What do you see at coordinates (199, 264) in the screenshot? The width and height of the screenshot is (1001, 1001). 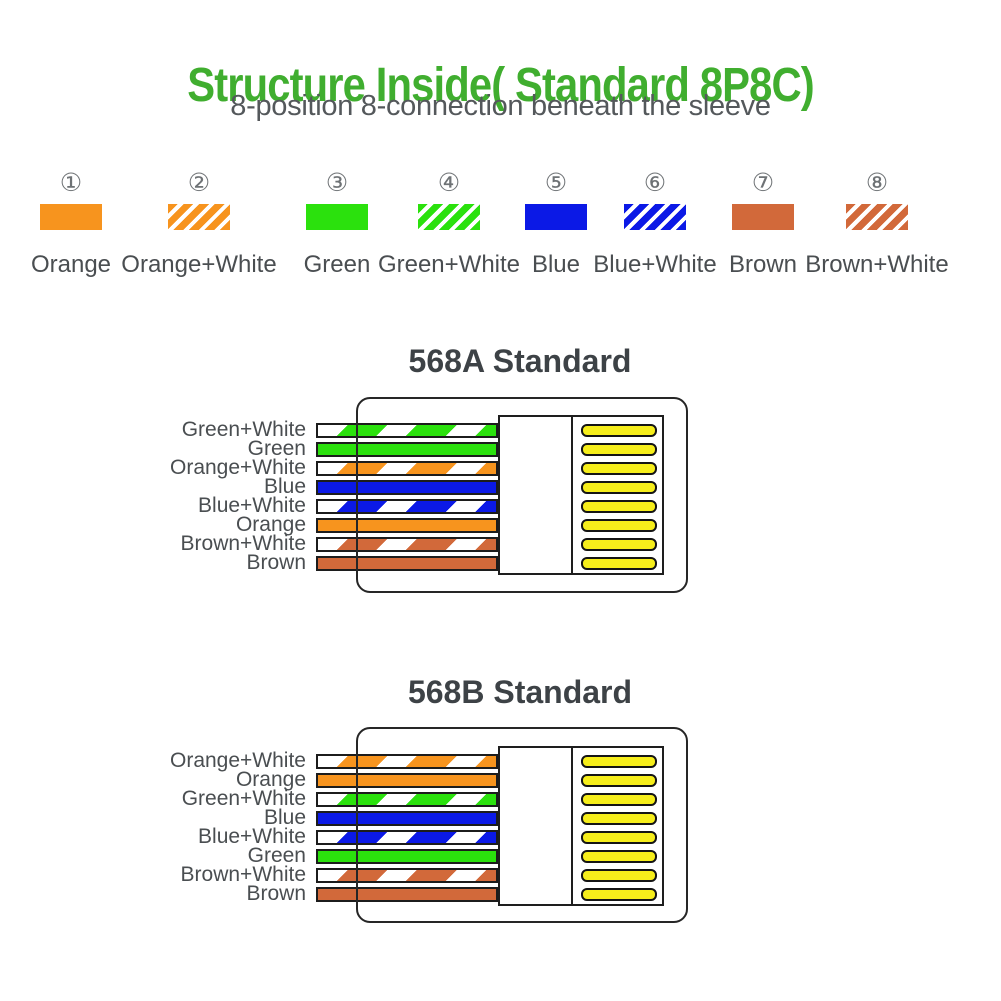 I see `legend-label: Orange+White` at bounding box center [199, 264].